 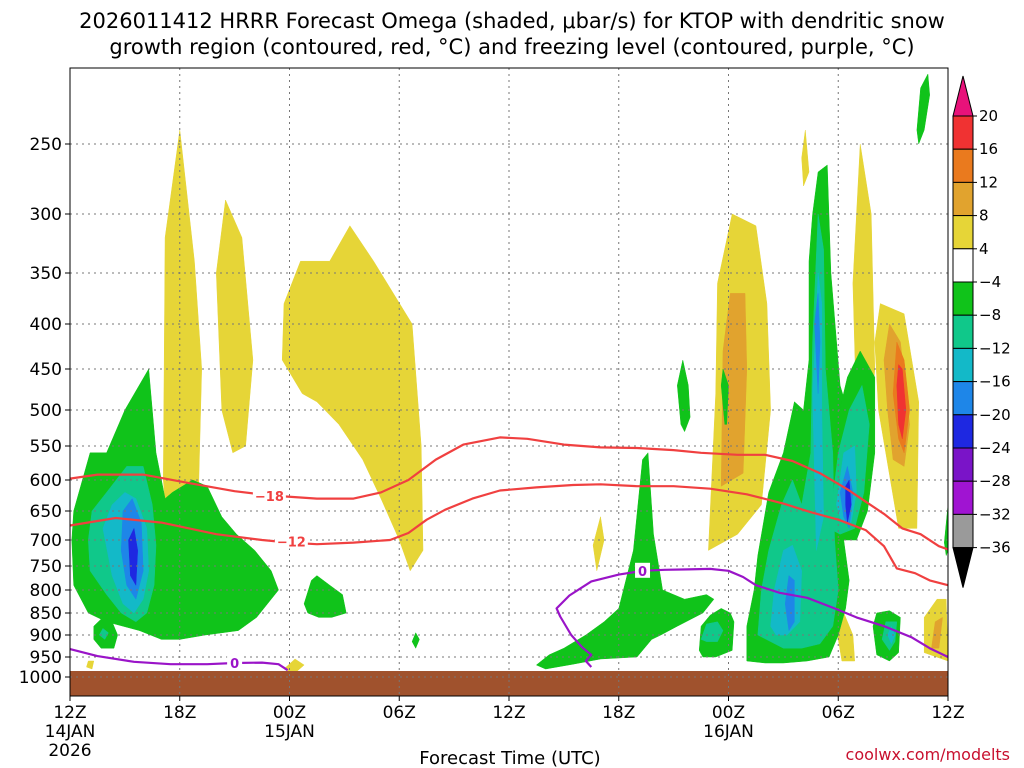 What do you see at coordinates (984, 249) in the screenshot?
I see `colorbar-label: 4` at bounding box center [984, 249].